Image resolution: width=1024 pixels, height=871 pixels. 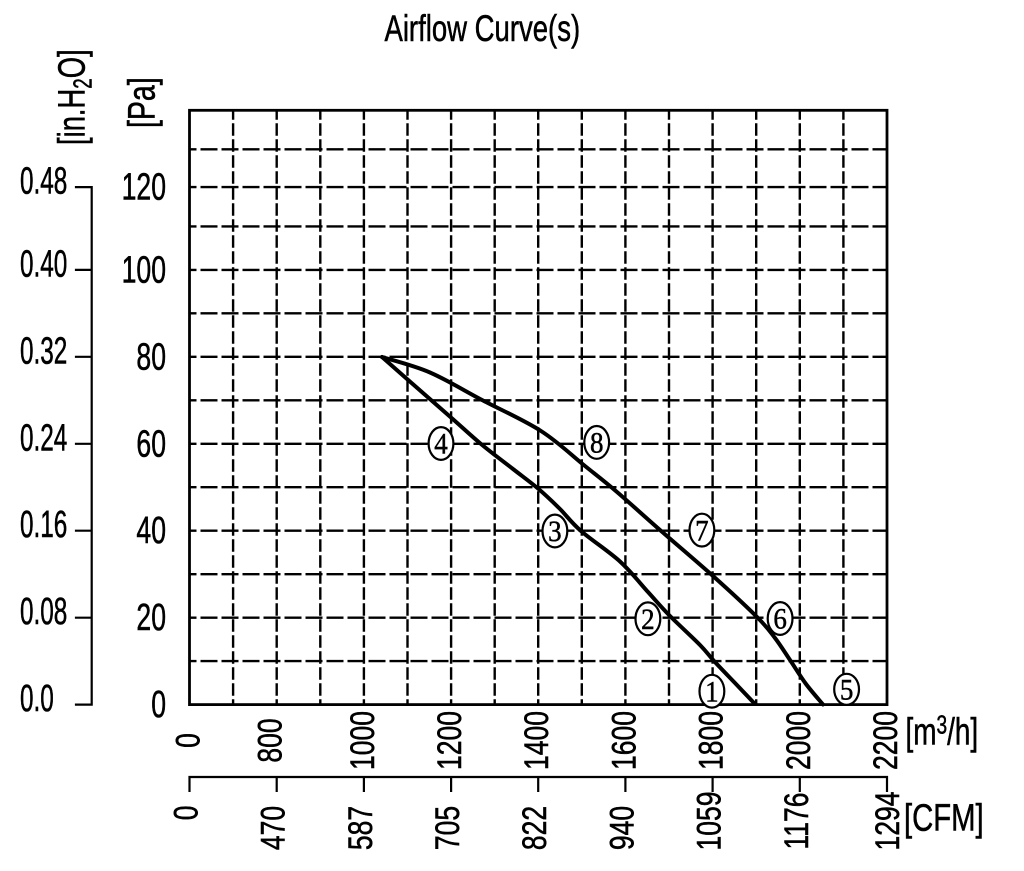 What do you see at coordinates (799, 740) in the screenshot?
I see `svg-text: 2000` at bounding box center [799, 740].